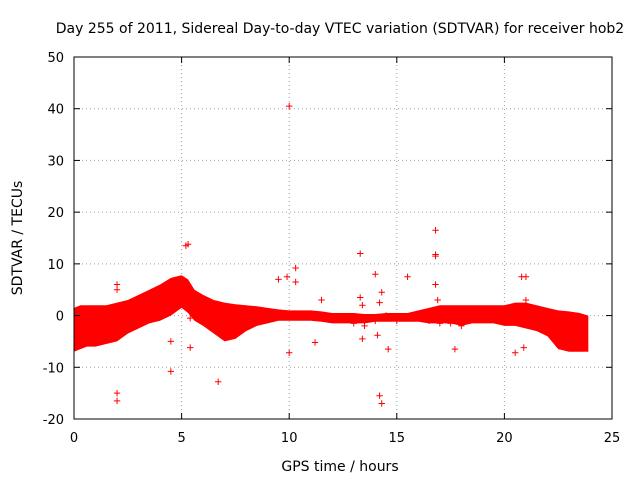  I want to click on y-tick-label: 0, so click(60, 317).